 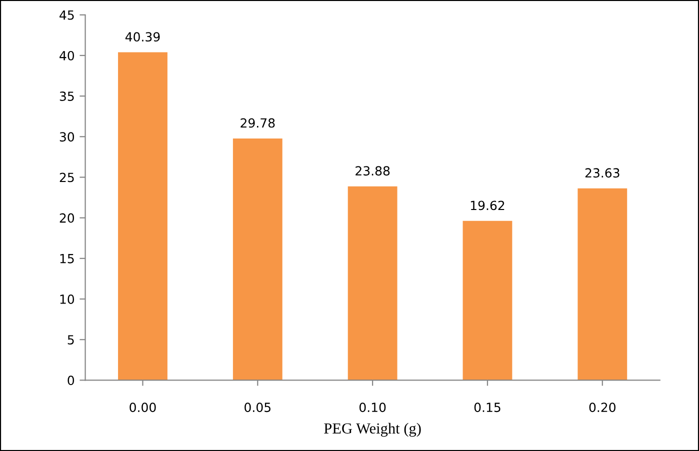 I want to click on y-tick-label: 35, so click(x=67, y=96).